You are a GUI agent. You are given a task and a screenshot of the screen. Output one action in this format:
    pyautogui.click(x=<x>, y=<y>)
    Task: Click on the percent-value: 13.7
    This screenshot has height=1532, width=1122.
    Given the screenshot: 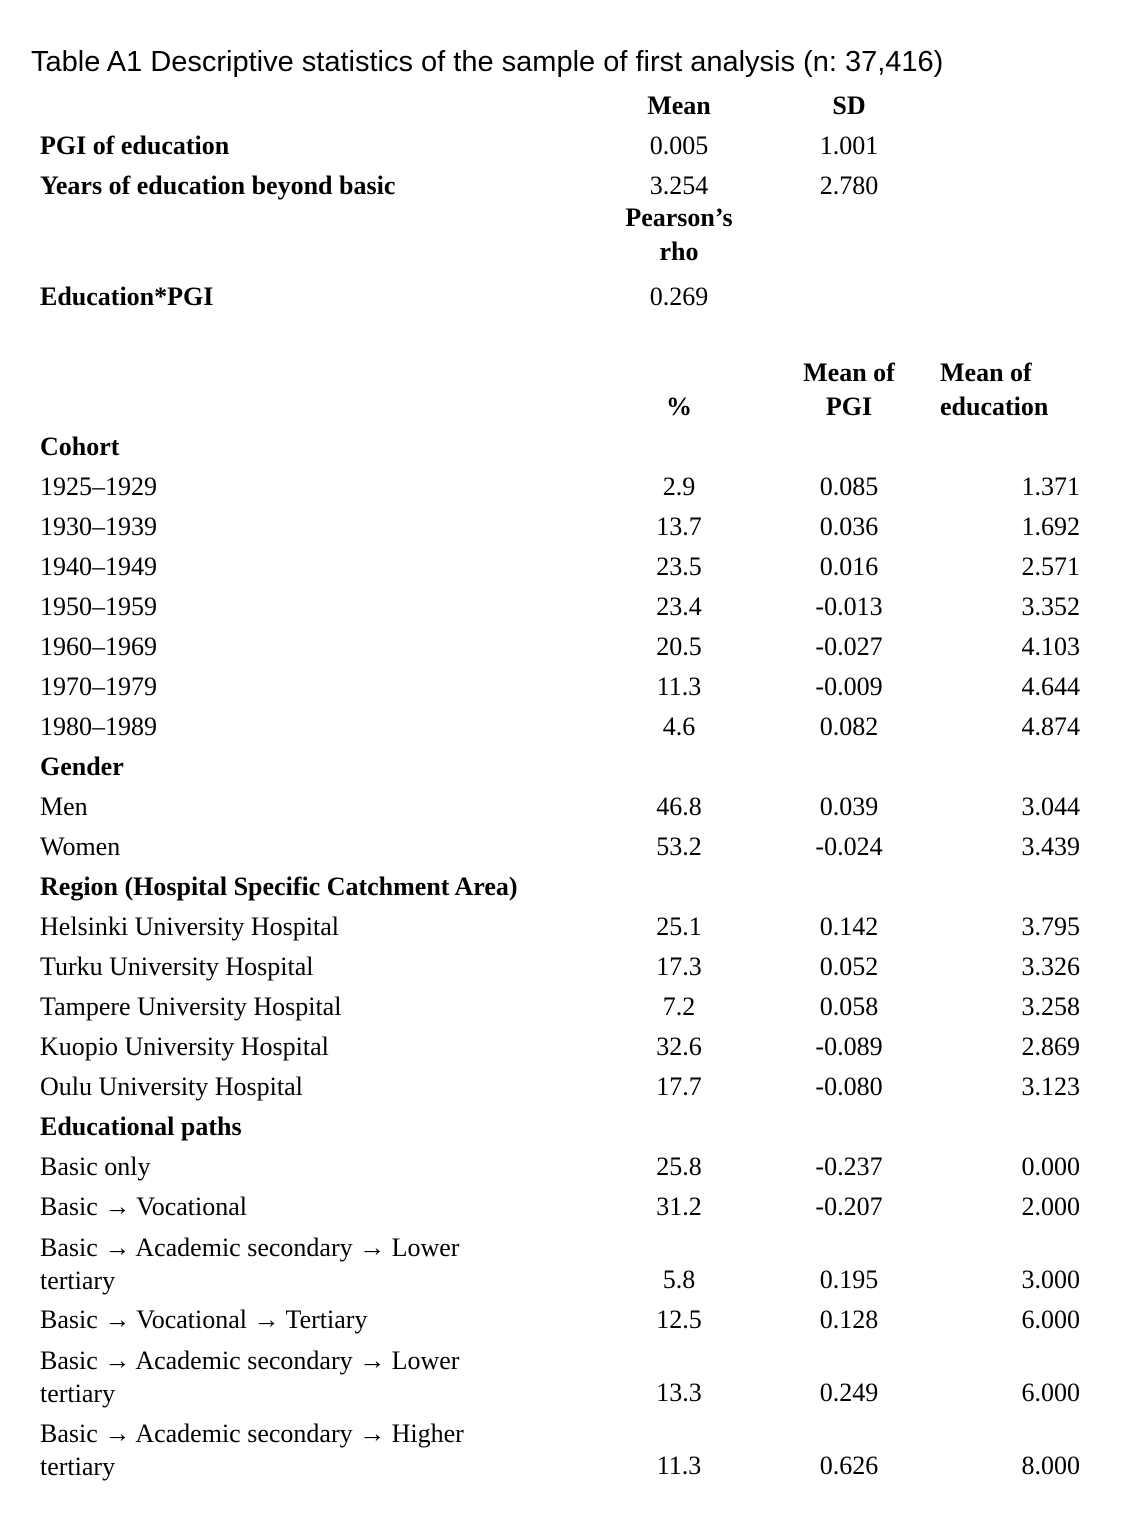 What is the action you would take?
    pyautogui.click(x=679, y=526)
    